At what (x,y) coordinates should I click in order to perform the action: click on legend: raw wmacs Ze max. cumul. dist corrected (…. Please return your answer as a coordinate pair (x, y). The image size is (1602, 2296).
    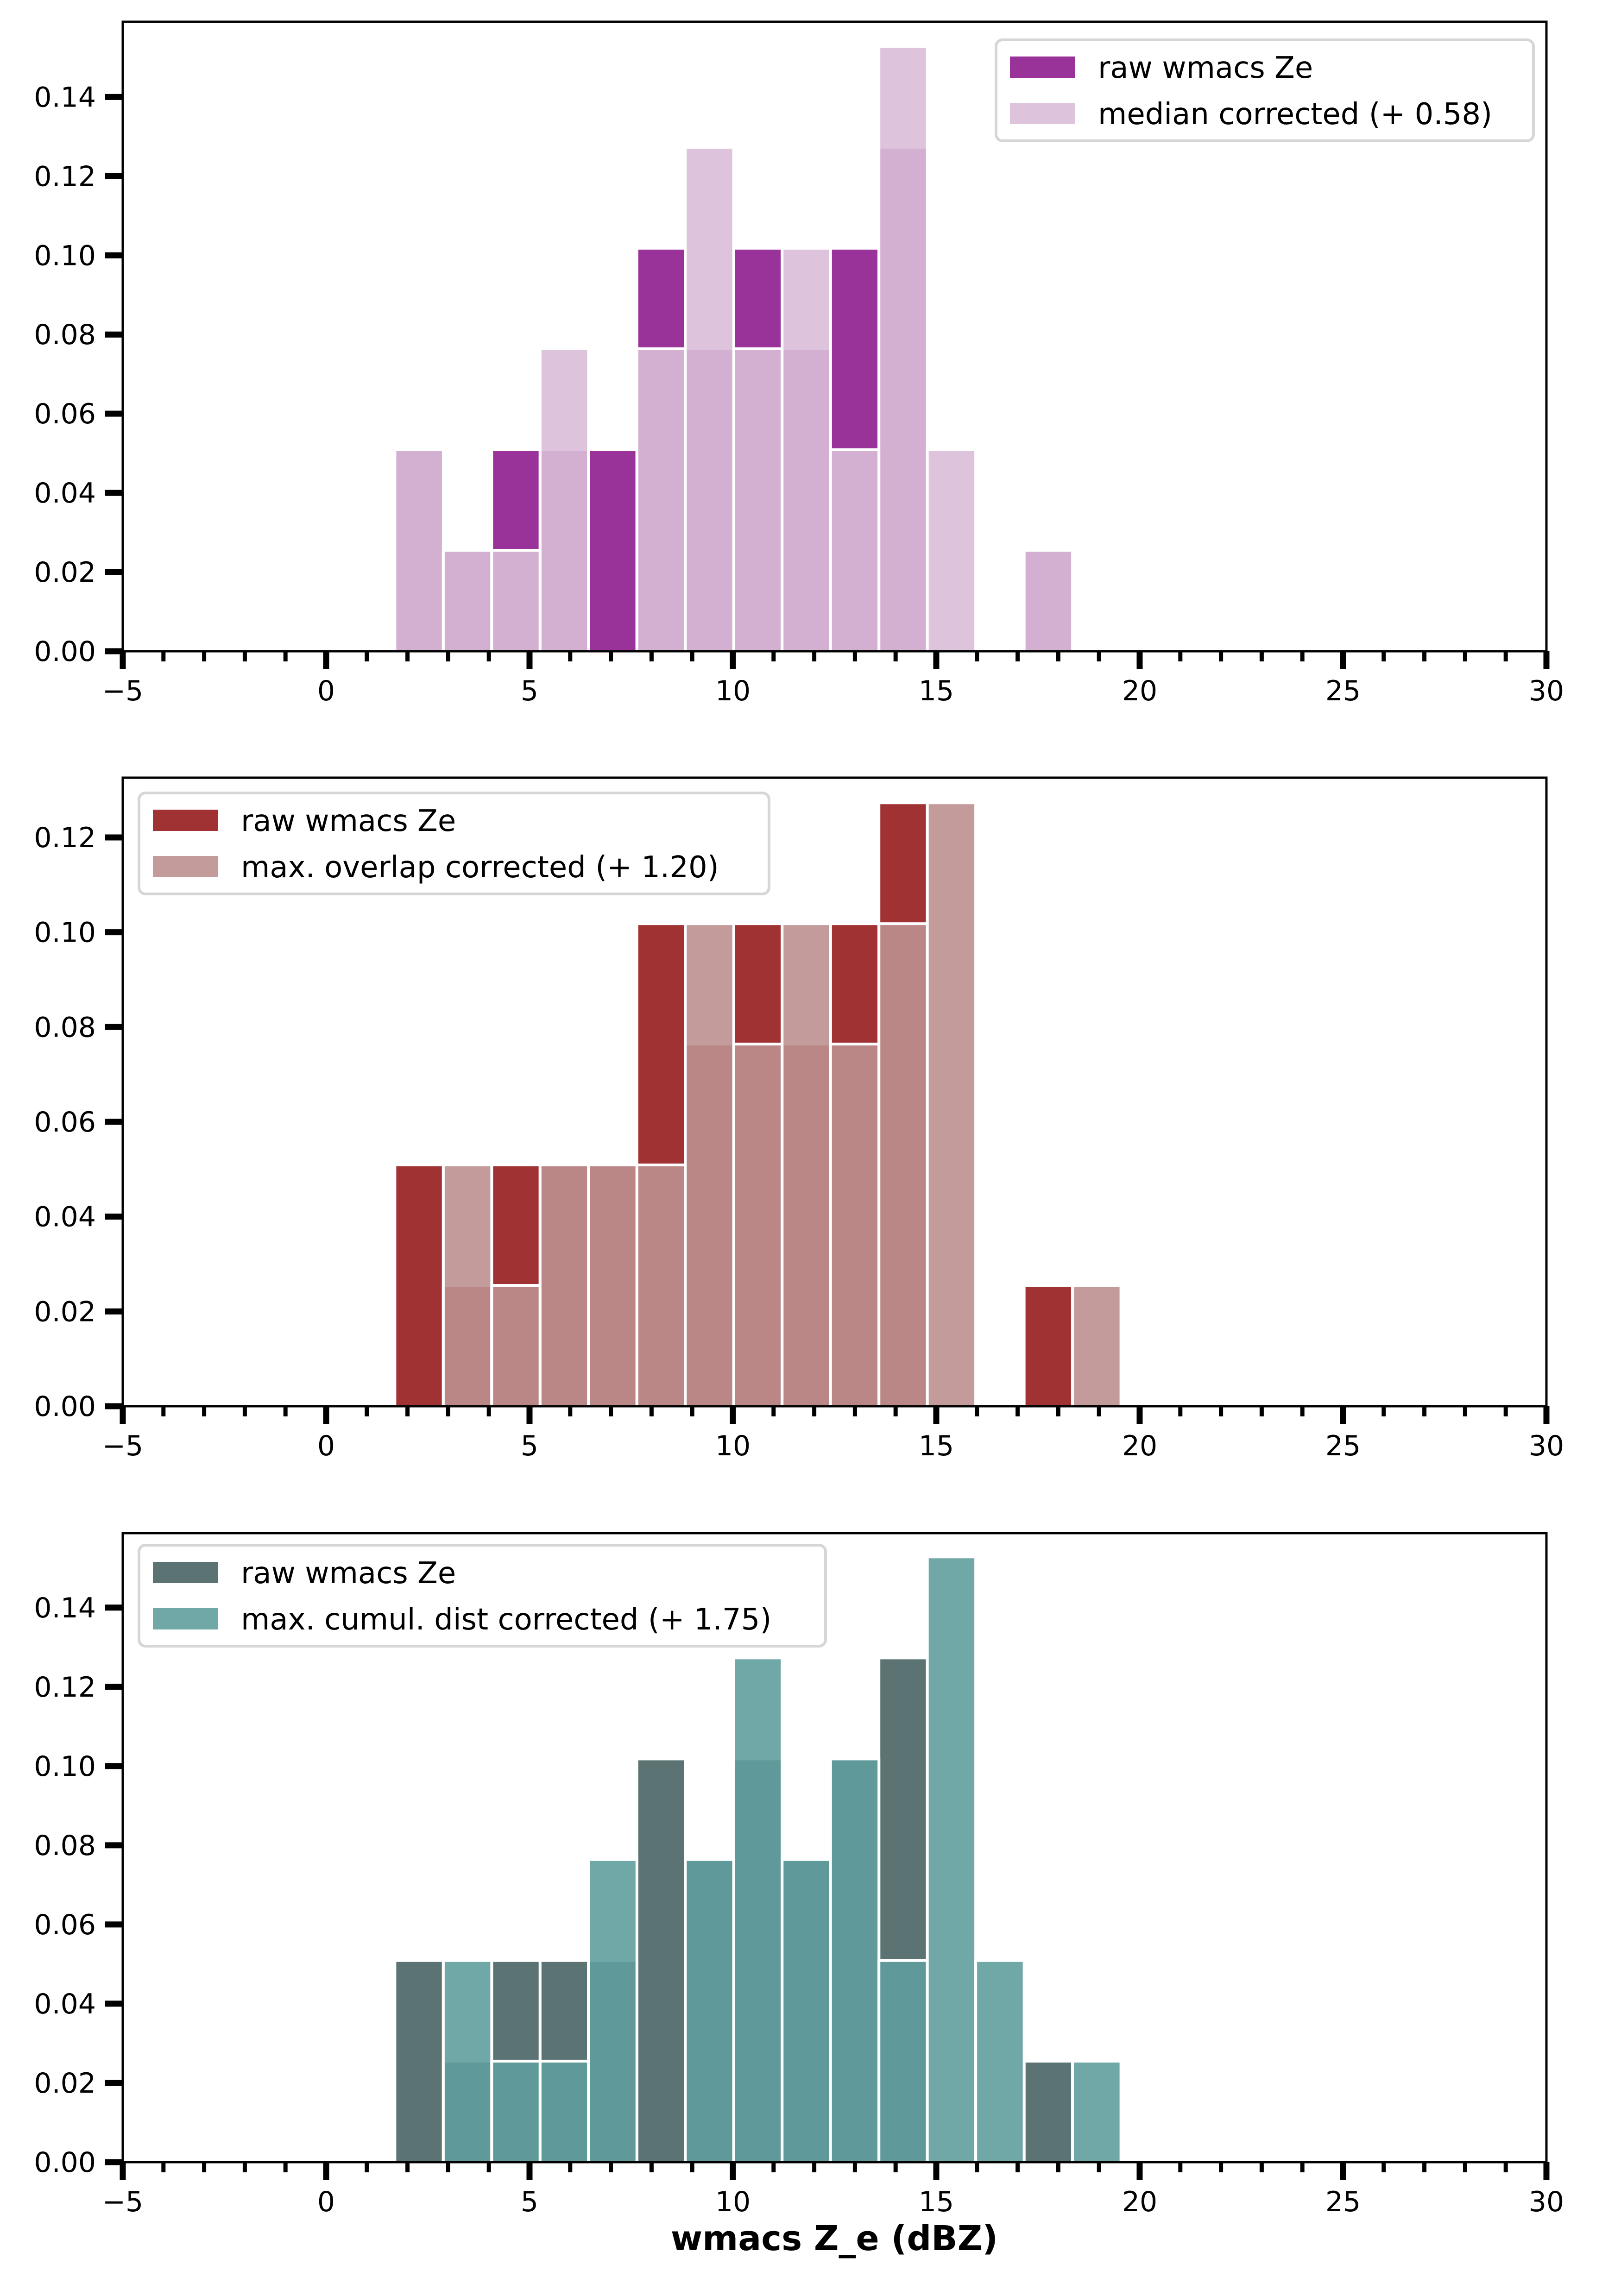
    Looking at the image, I should click on (483, 1596).